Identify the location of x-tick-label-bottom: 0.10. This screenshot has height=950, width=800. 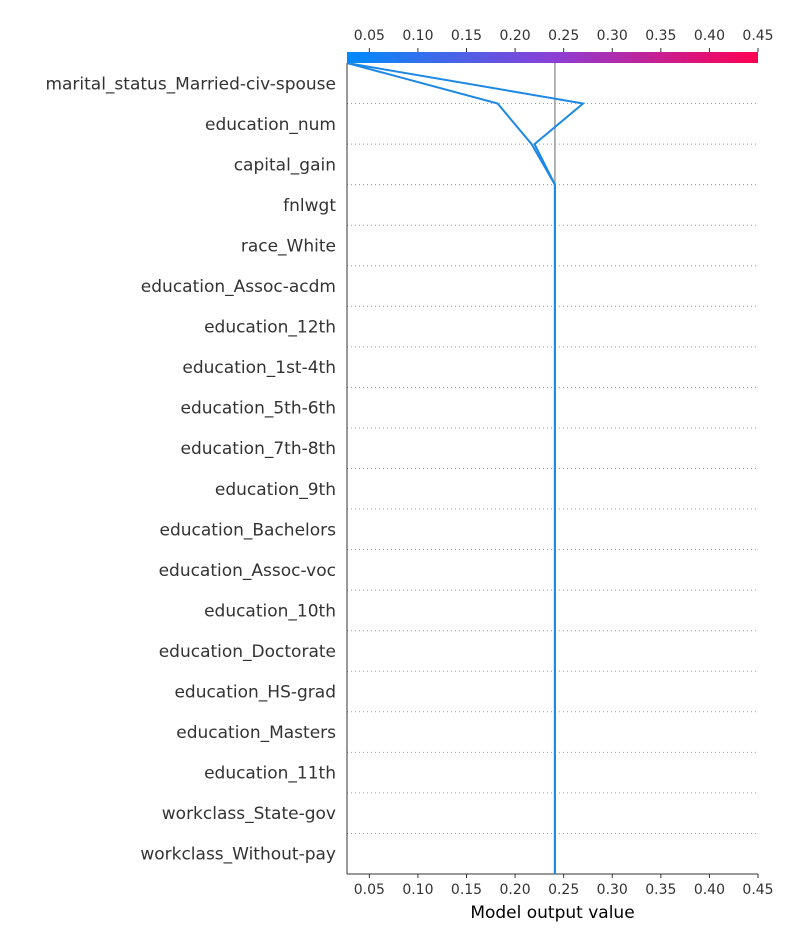
(417, 890).